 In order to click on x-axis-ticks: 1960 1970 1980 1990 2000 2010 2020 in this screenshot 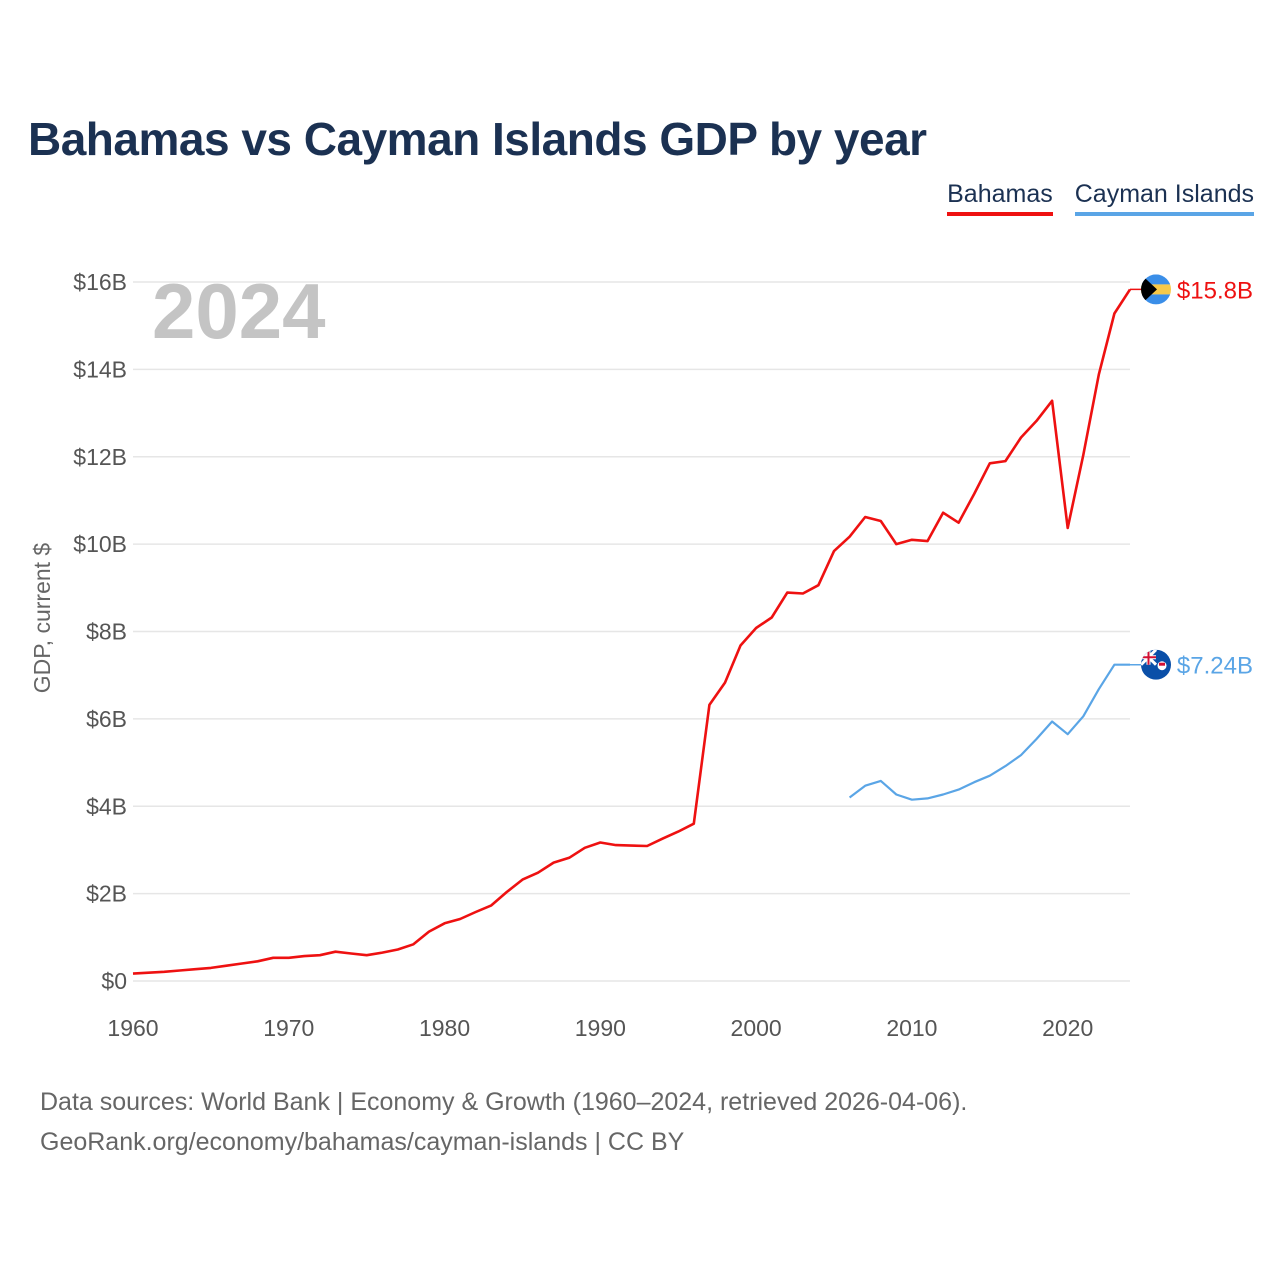, I will do `click(600, 1028)`.